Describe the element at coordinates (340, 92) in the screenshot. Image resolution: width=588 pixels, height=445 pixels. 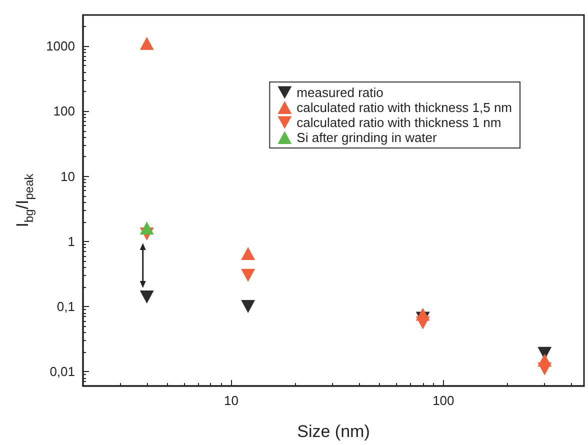
I see `legend-label: measured ratio` at that location.